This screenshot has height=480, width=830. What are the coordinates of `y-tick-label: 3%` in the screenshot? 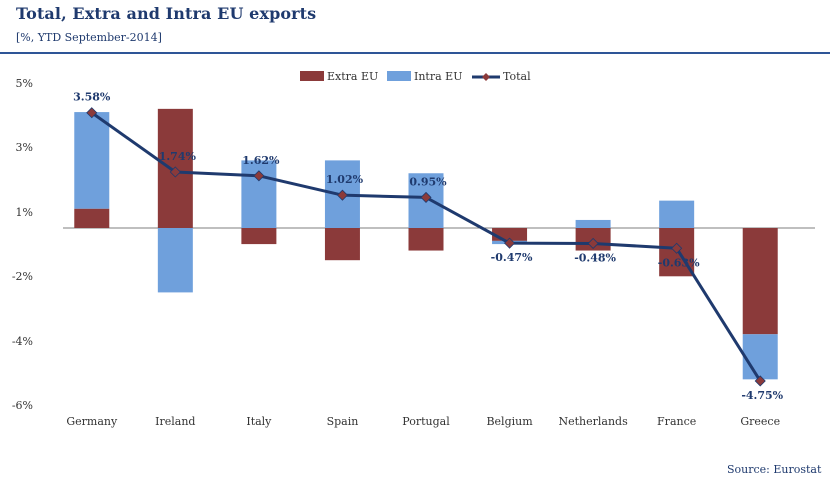 It's located at (24, 147).